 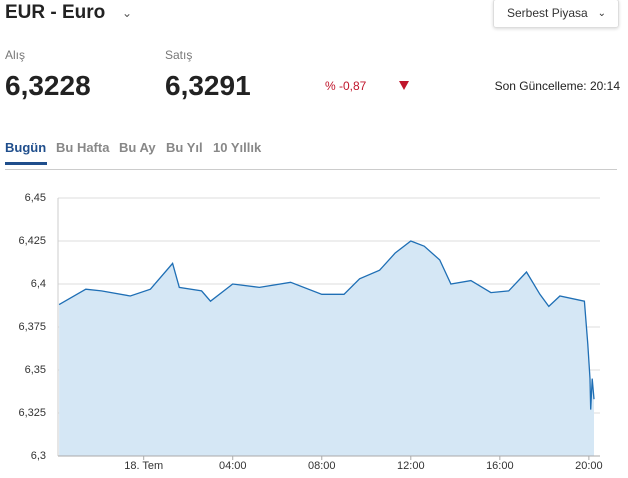 What do you see at coordinates (589, 466) in the screenshot?
I see `x-tick-label: 20:00` at bounding box center [589, 466].